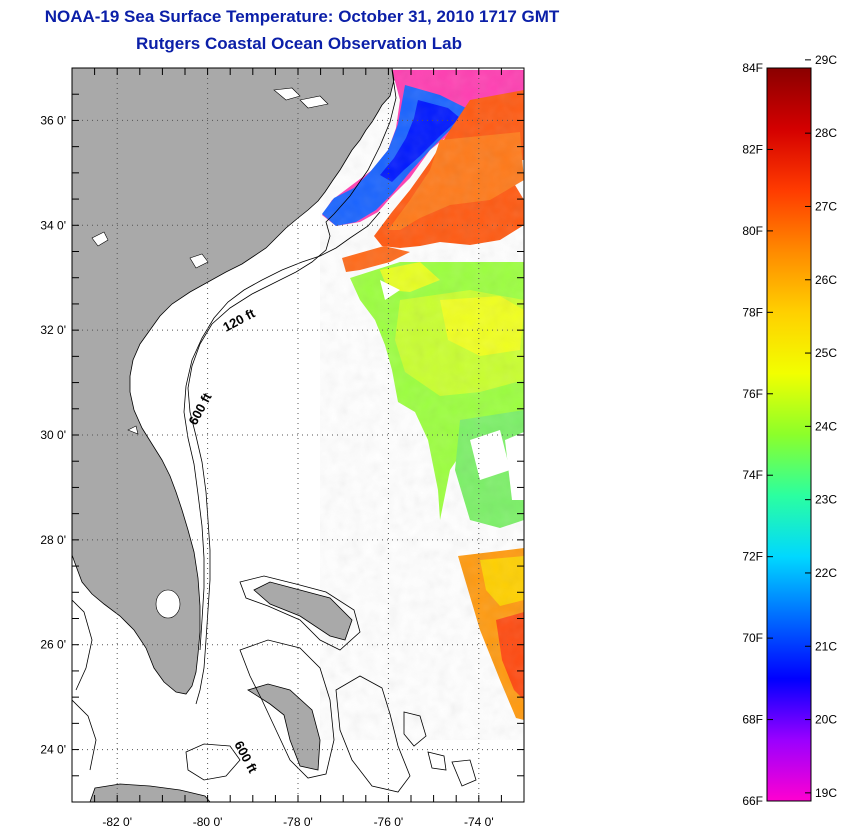  What do you see at coordinates (53, 225) in the screenshot?
I see `lat-label: 34 0'` at bounding box center [53, 225].